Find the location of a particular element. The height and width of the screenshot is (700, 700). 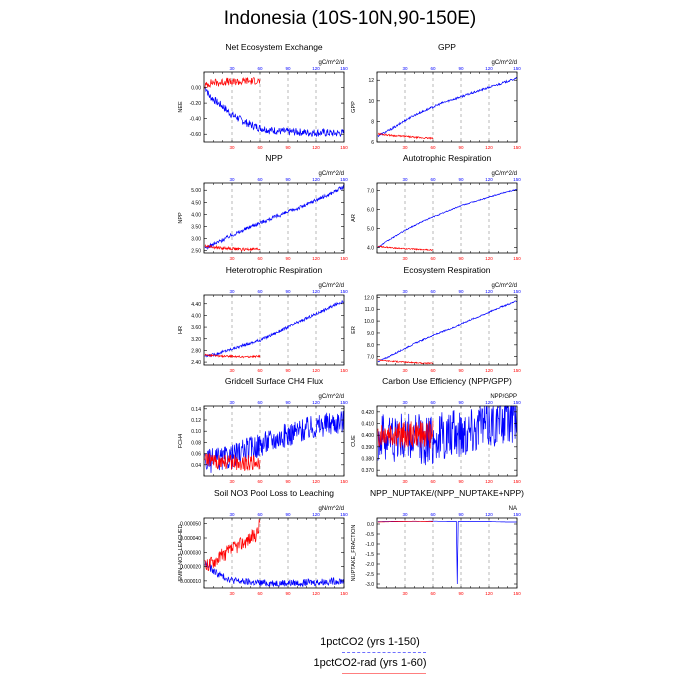

legend-line-1pctco2-rad is located at coordinates (384, 673).